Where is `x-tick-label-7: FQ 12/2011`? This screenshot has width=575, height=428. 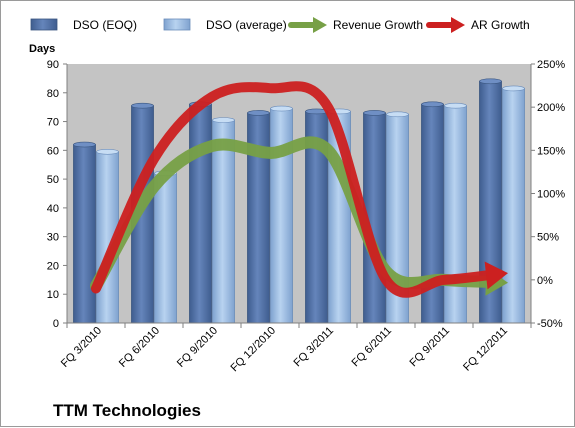 x-tick-label-7: FQ 12/2011 is located at coordinates (485, 349).